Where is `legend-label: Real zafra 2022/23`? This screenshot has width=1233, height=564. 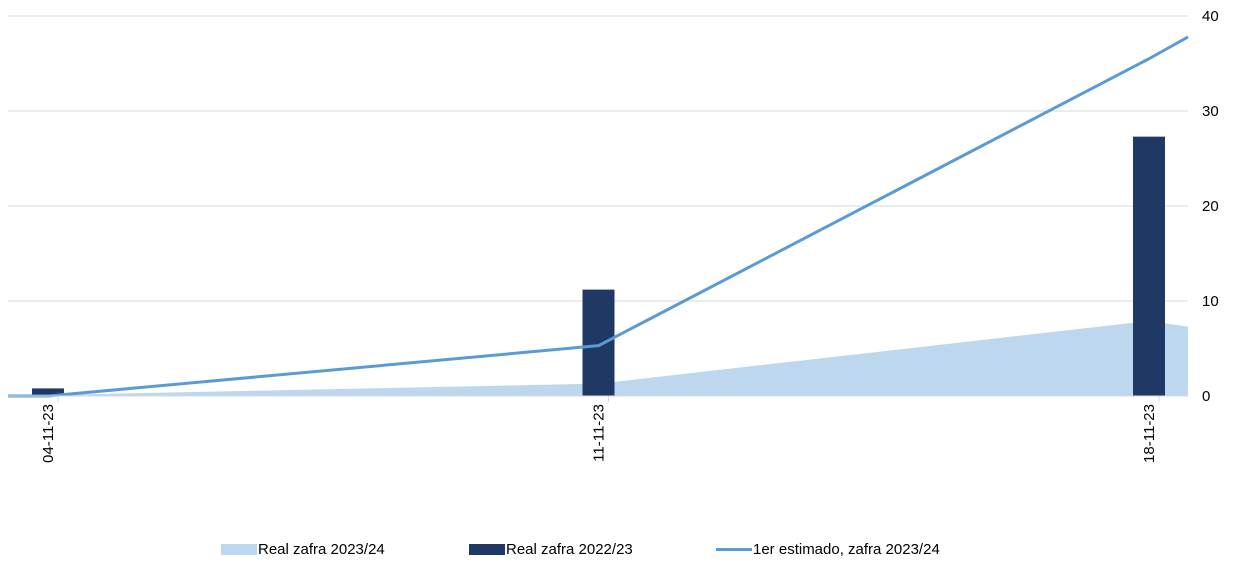 legend-label: Real zafra 2022/23 is located at coordinates (569, 549).